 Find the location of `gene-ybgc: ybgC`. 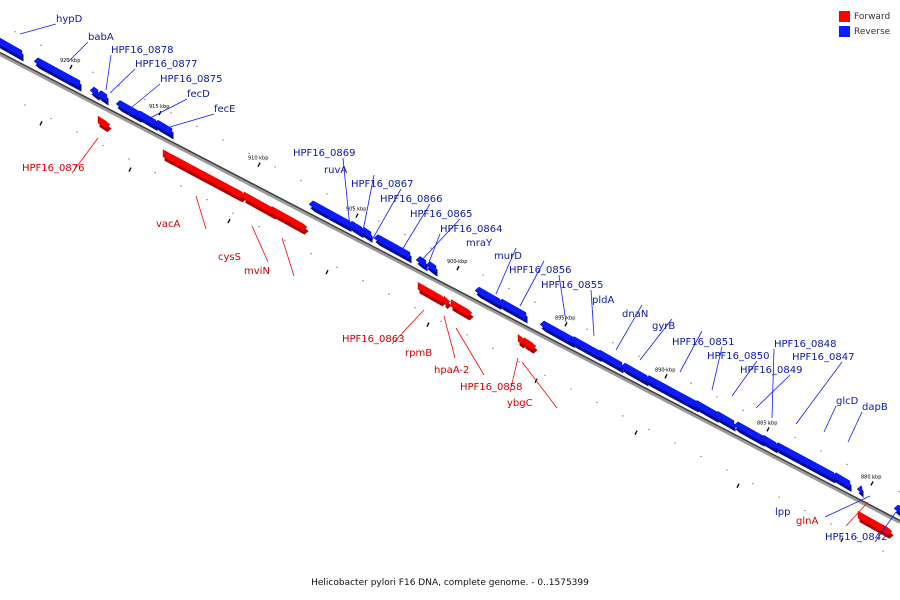

gene-ybgc: ybgC is located at coordinates (532, 373).